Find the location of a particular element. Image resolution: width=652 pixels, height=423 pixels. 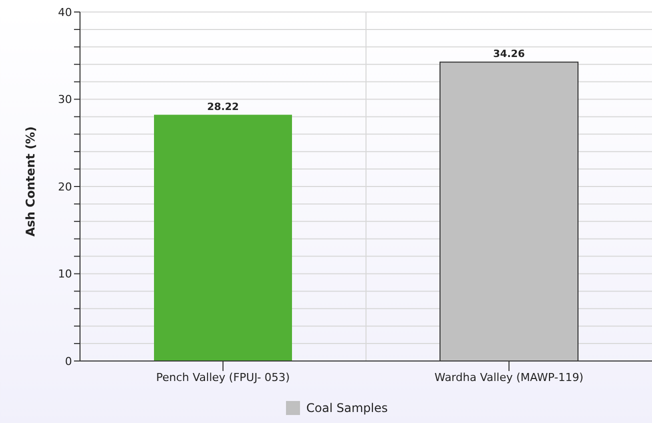

data-label: 34.26 is located at coordinates (509, 54).